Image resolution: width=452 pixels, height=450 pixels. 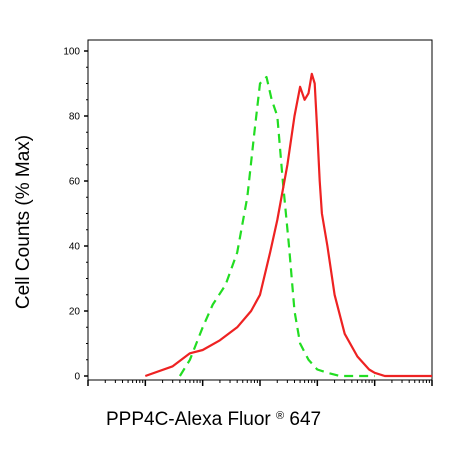 What do you see at coordinates (75, 247) in the screenshot?
I see `y-tick-label: 40` at bounding box center [75, 247].